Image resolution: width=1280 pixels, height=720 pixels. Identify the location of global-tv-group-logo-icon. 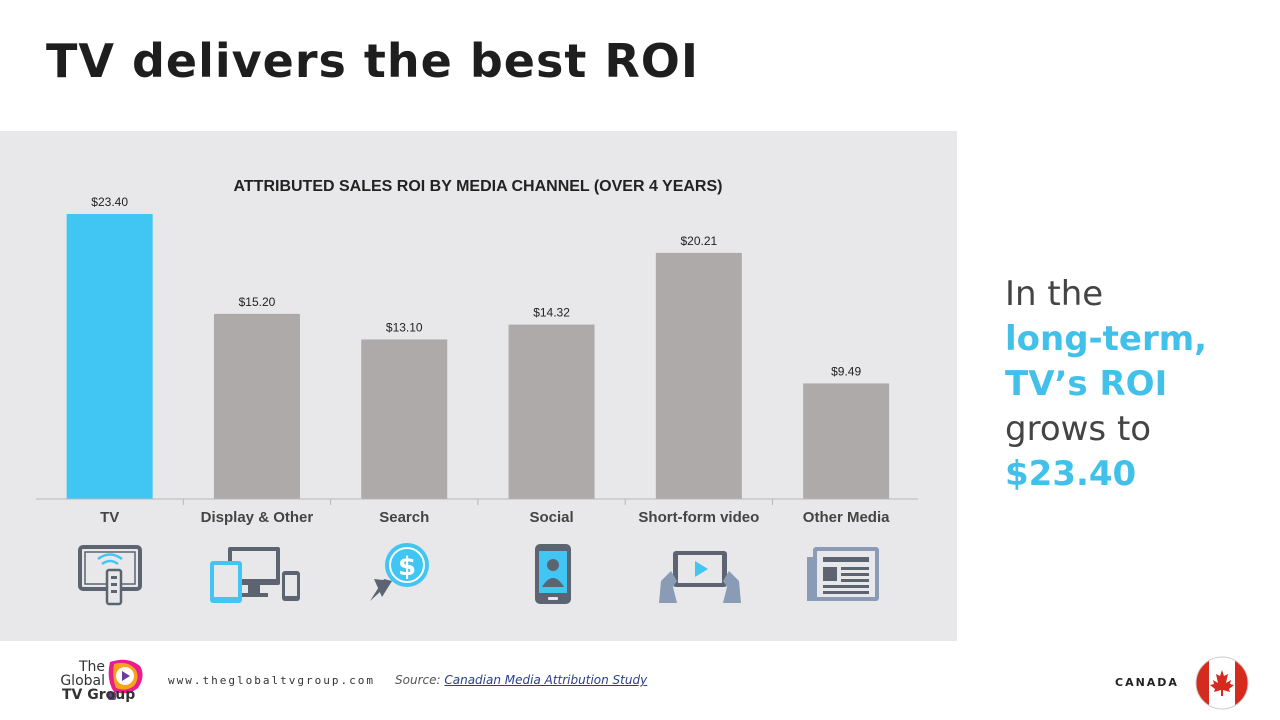
(125, 679).